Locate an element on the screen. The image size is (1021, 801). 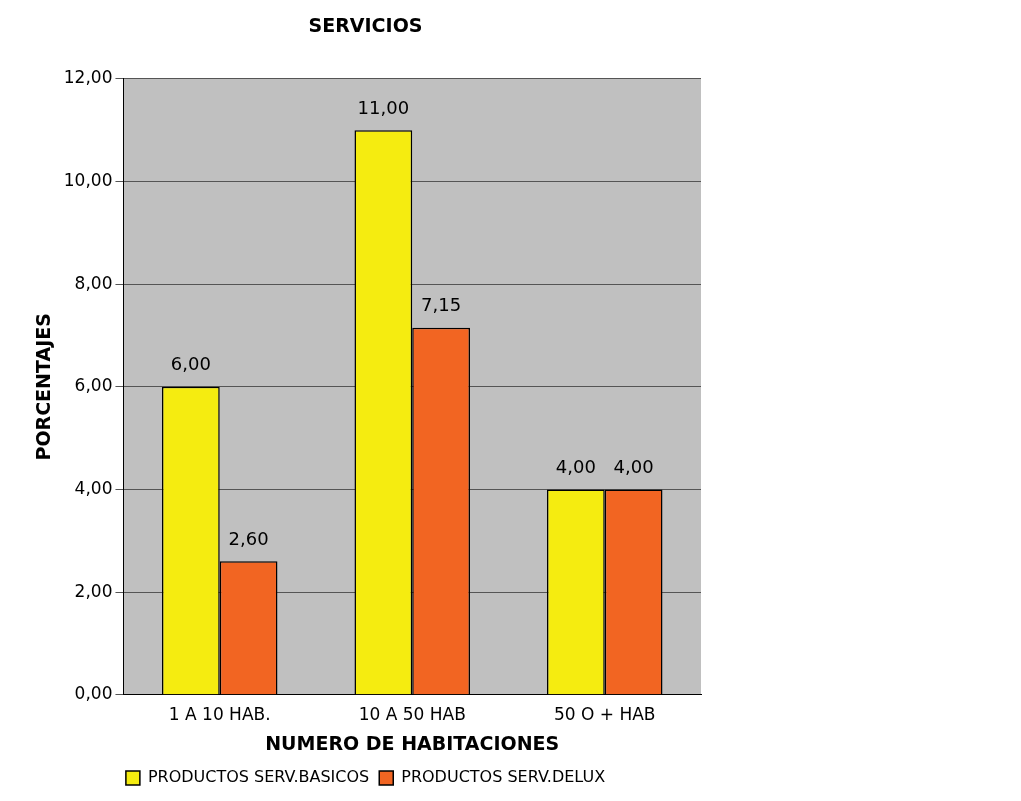
x-tick-label: 1 A 10 HAB. is located at coordinates (219, 714).